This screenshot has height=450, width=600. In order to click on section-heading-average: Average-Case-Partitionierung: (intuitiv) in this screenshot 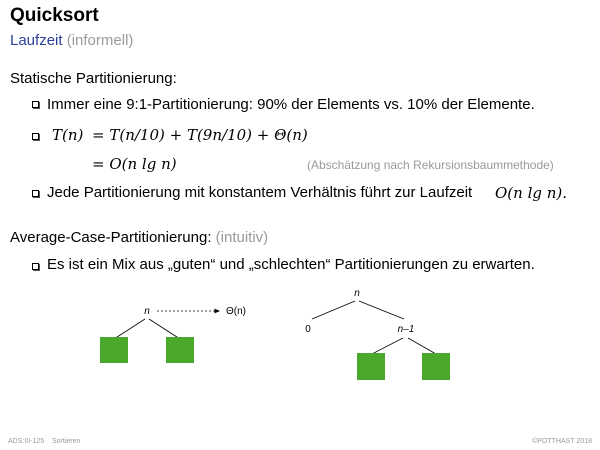, I will do `click(139, 237)`.